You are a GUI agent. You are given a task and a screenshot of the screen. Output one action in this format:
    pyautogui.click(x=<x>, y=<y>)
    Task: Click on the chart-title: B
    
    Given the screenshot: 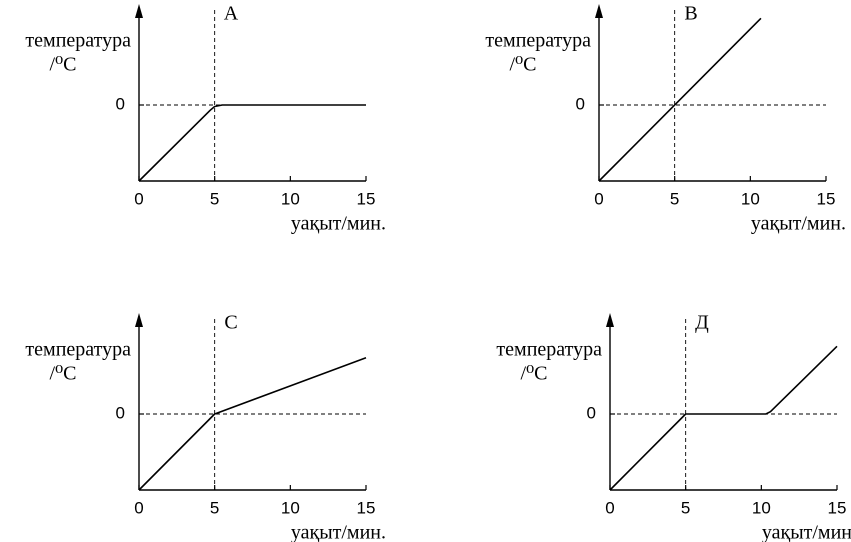 What is the action you would take?
    pyautogui.click(x=690, y=14)
    